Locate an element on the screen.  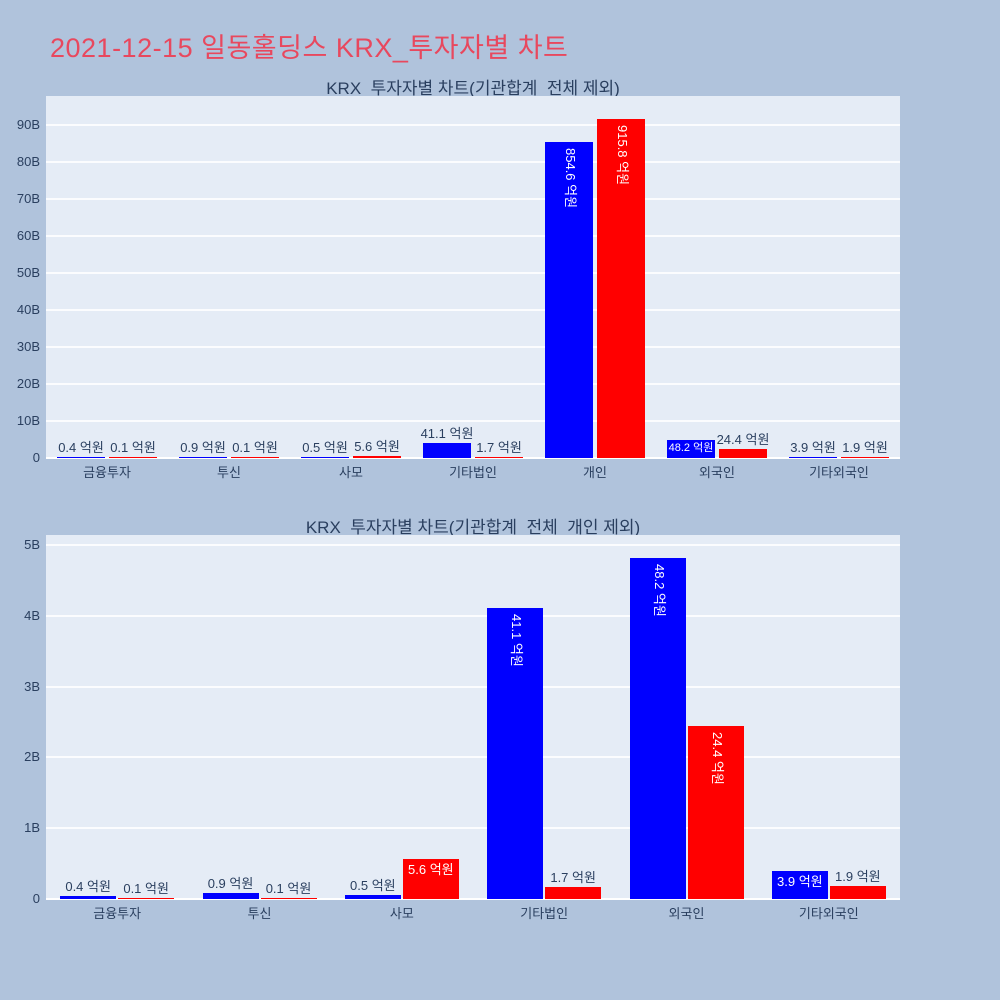
y-tick-label: 10B is located at coordinates (28, 420).